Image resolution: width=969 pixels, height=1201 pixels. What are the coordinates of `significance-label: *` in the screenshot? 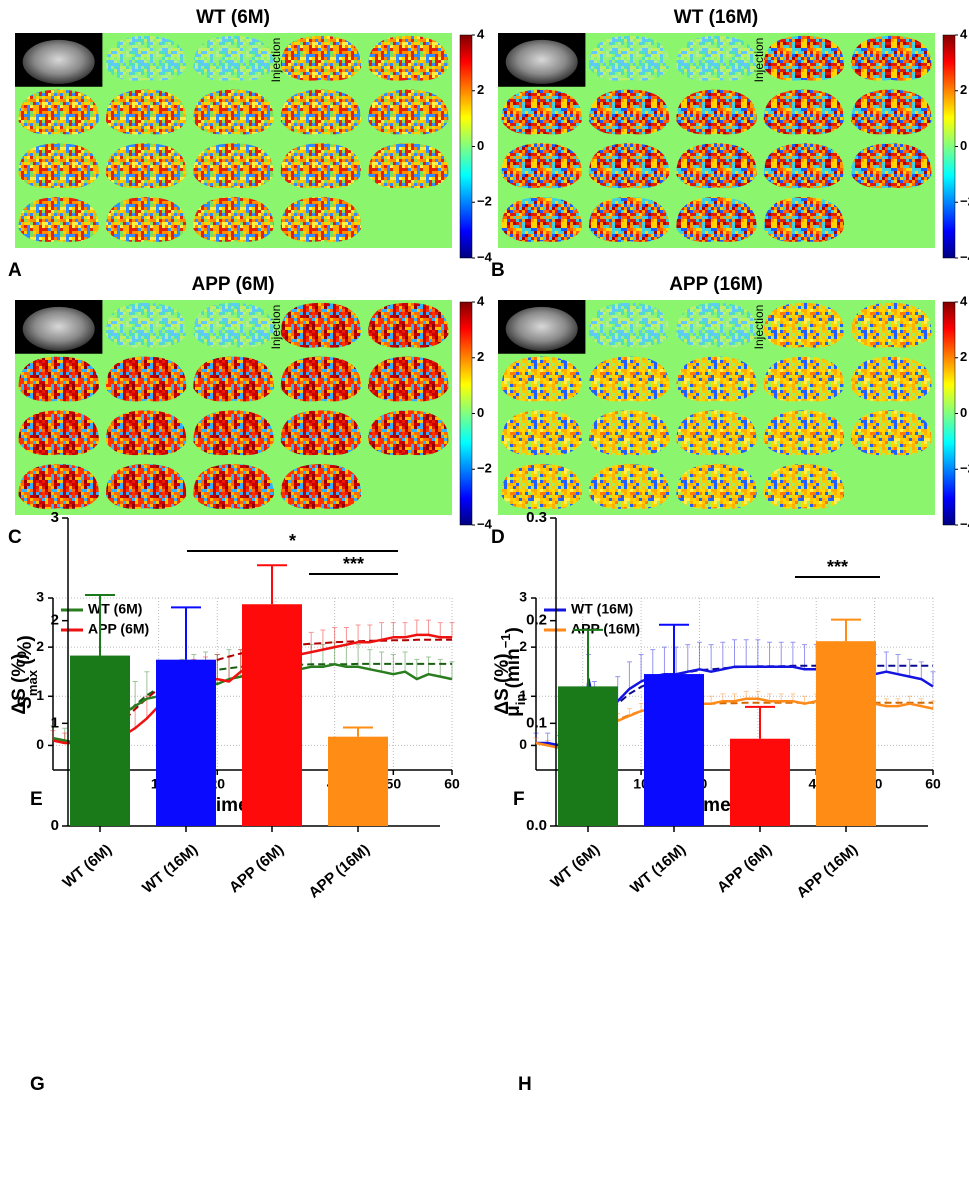 It's located at (292, 541).